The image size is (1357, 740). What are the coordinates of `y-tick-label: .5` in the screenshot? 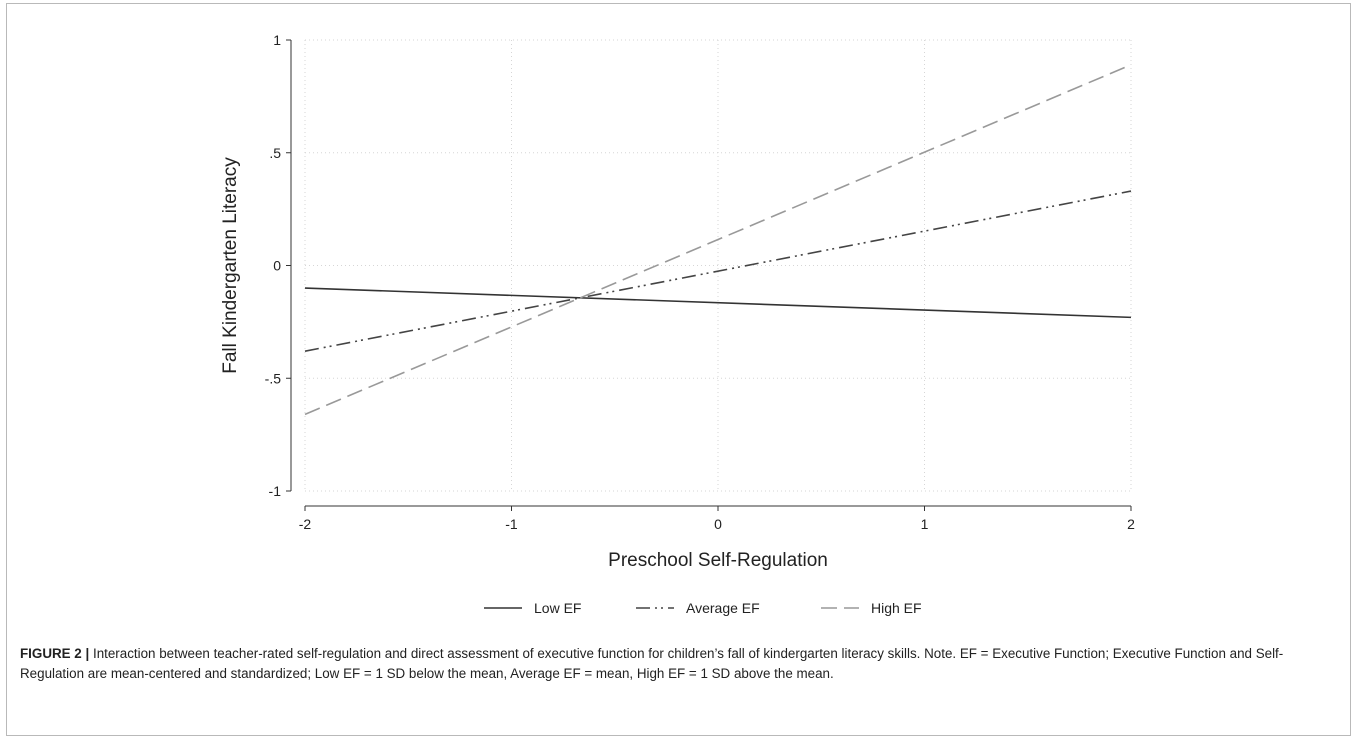 It's located at (275, 153).